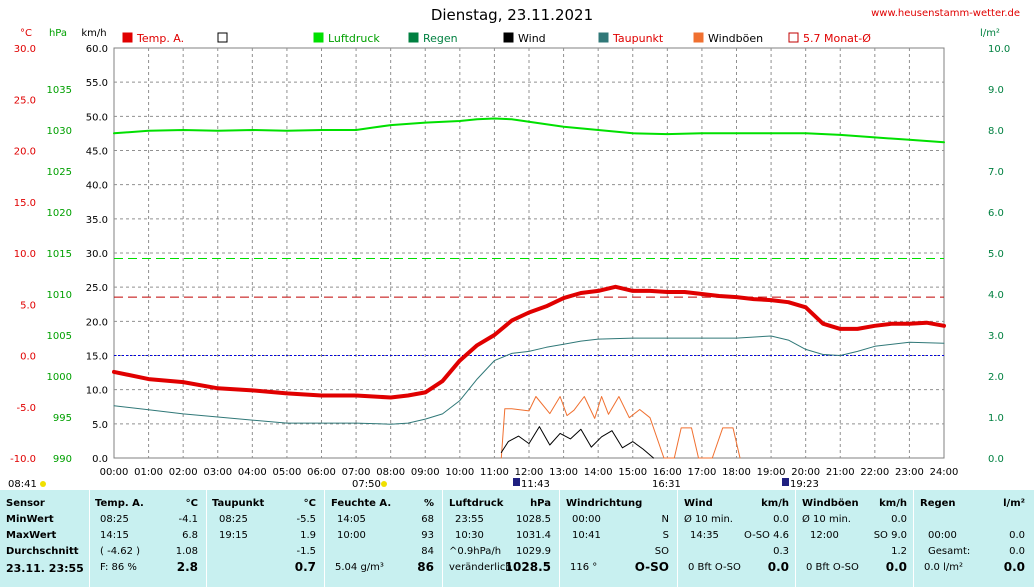 The height and width of the screenshot is (587, 1034). I want to click on rain-header: Regen, so click(938, 503).